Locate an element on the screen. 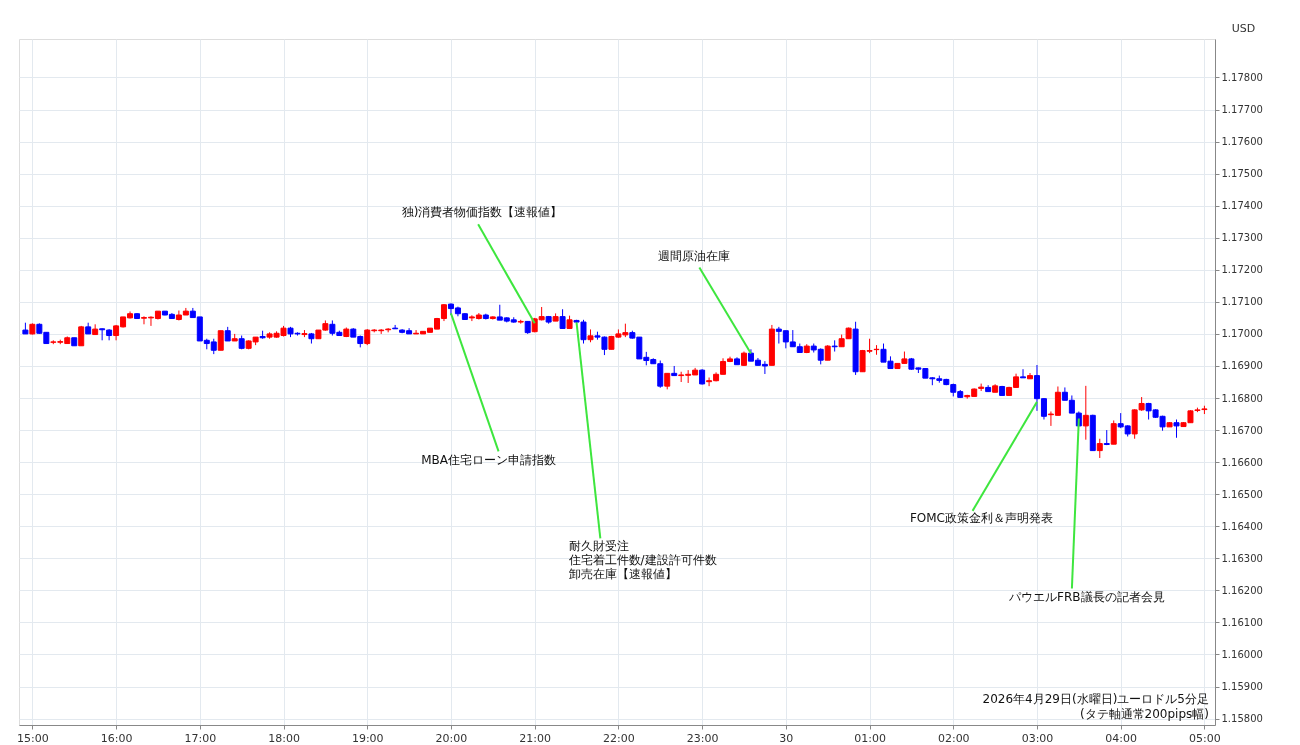  y-tick-label: 1.16700 is located at coordinates (1242, 430).